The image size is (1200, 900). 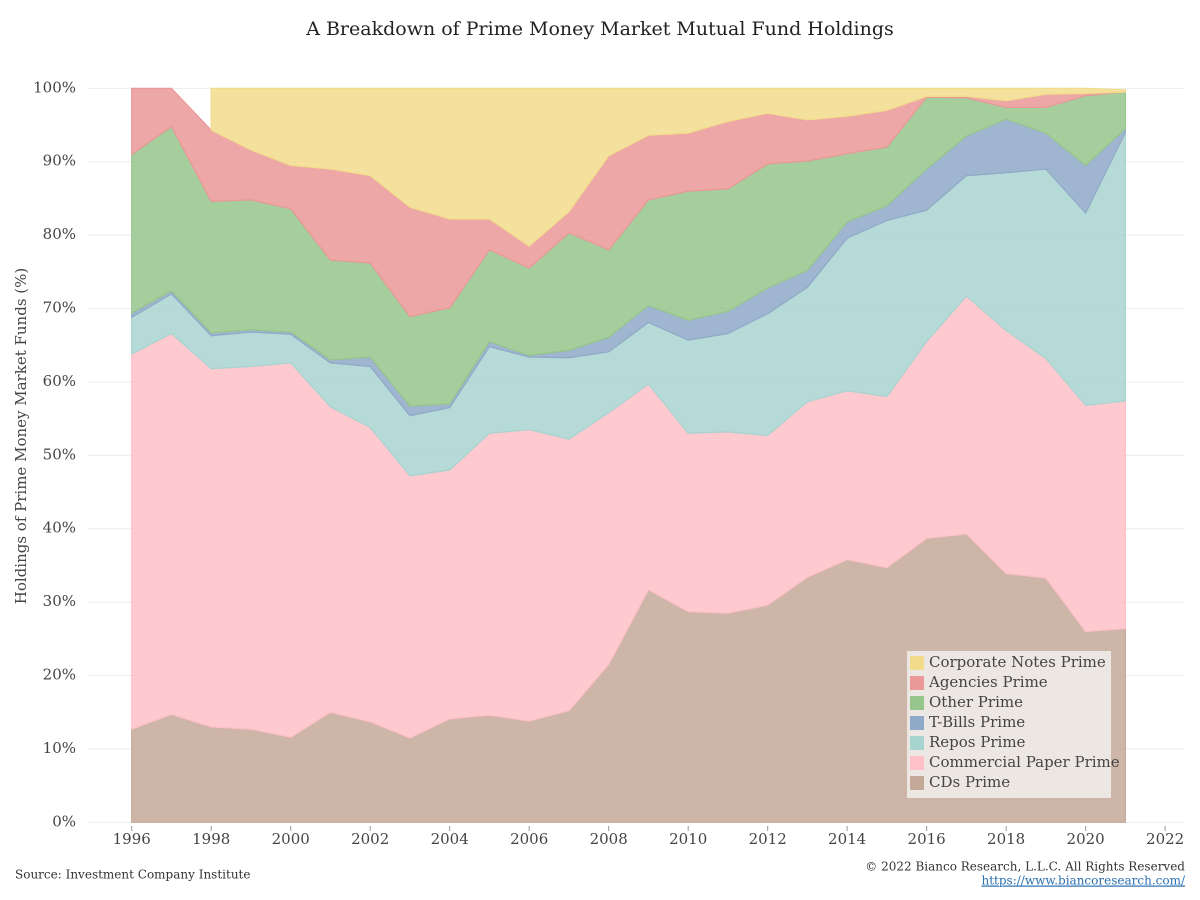 What do you see at coordinates (59, 601) in the screenshot?
I see `y-tick-label: 30%` at bounding box center [59, 601].